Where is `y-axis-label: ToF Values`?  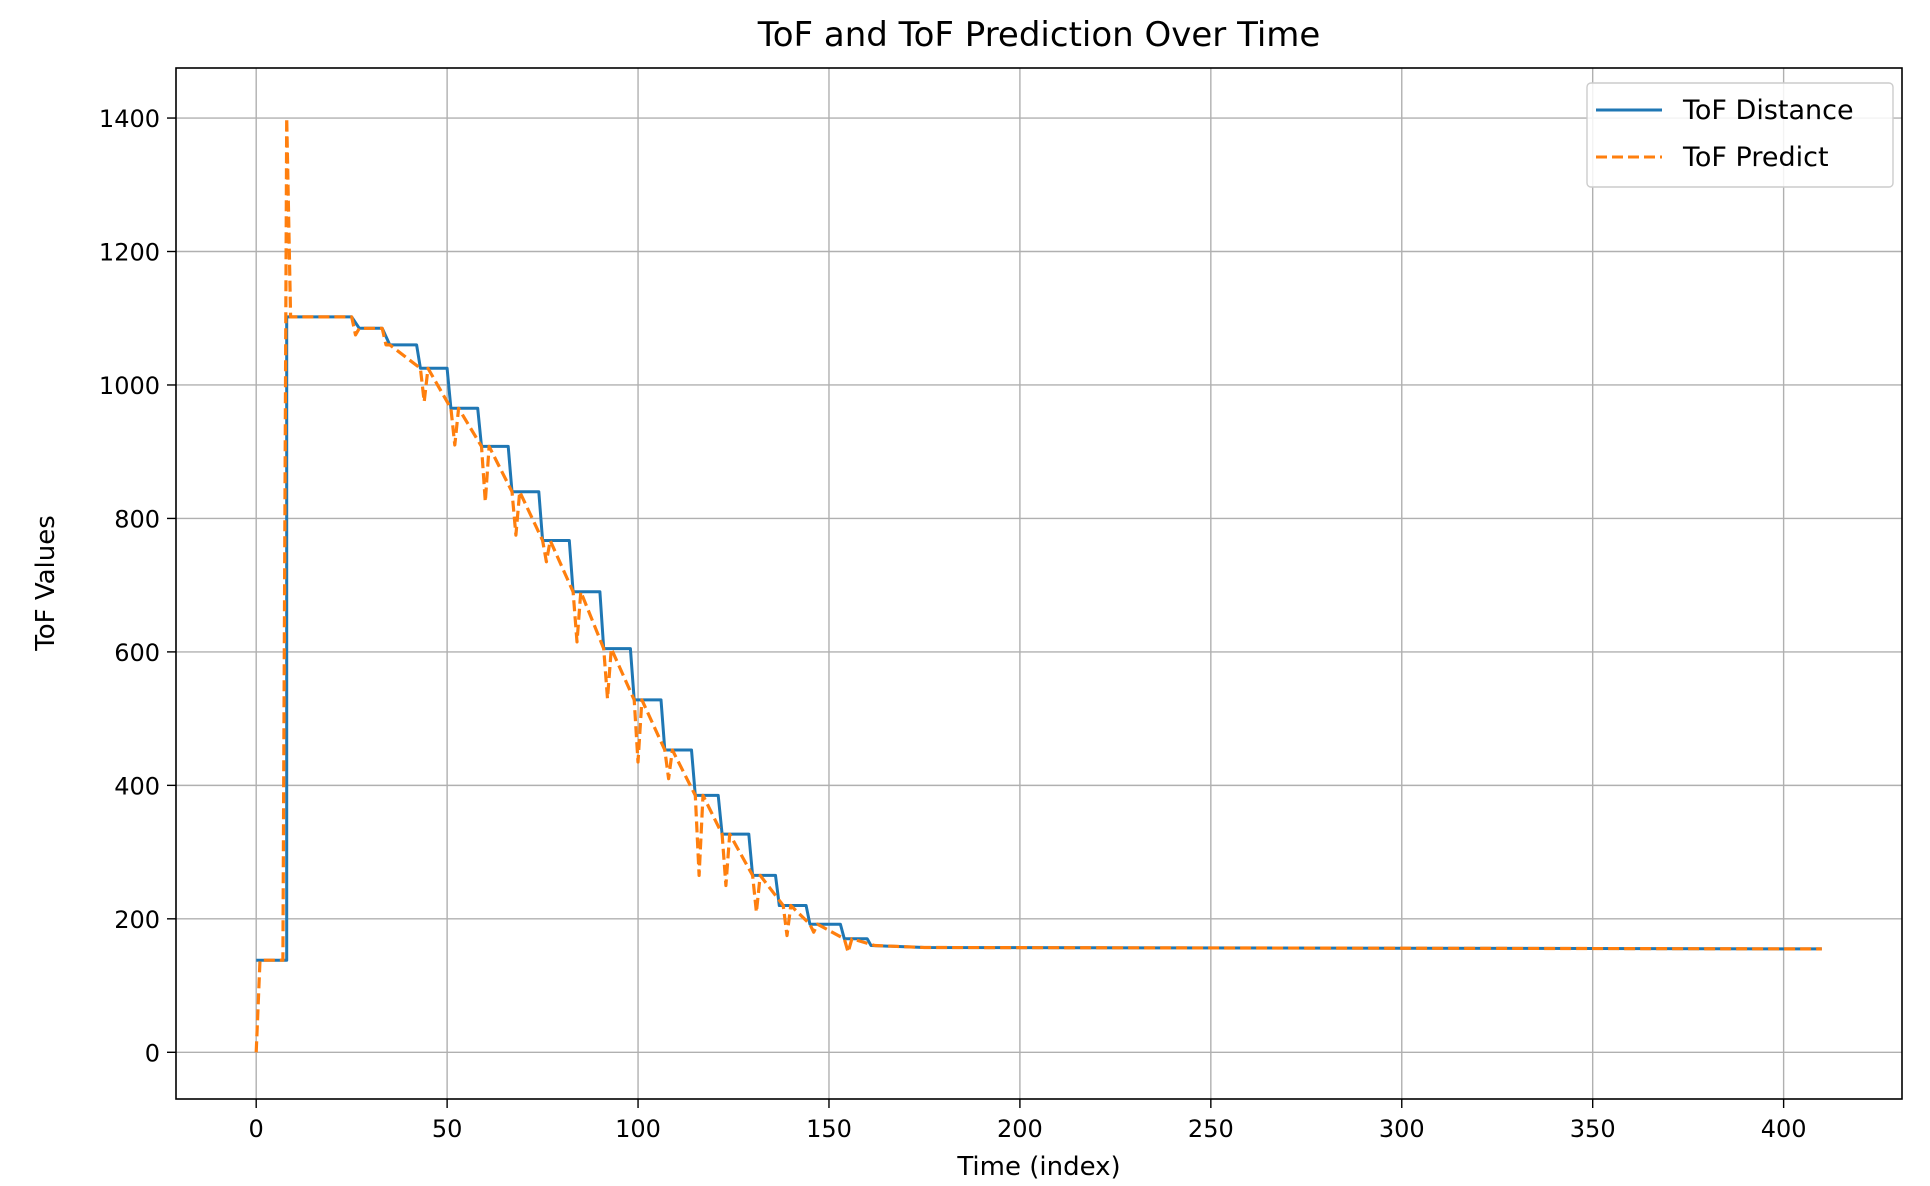 y-axis-label: ToF Values is located at coordinates (46, 583).